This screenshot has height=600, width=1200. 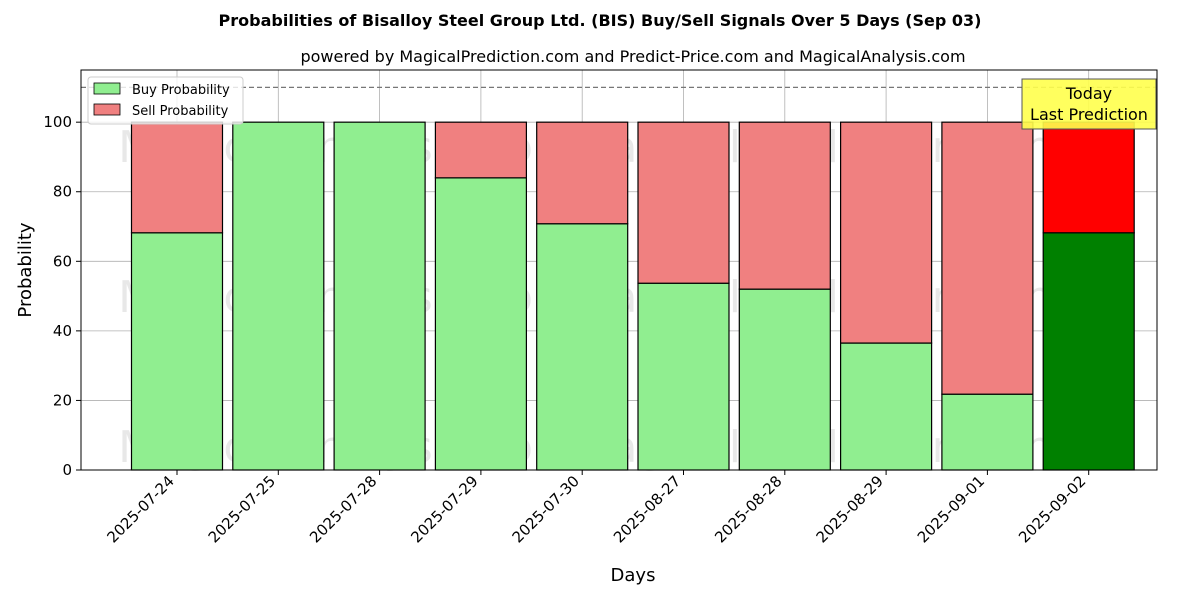 What do you see at coordinates (1088, 93) in the screenshot?
I see `annotation-line-1: Today` at bounding box center [1088, 93].